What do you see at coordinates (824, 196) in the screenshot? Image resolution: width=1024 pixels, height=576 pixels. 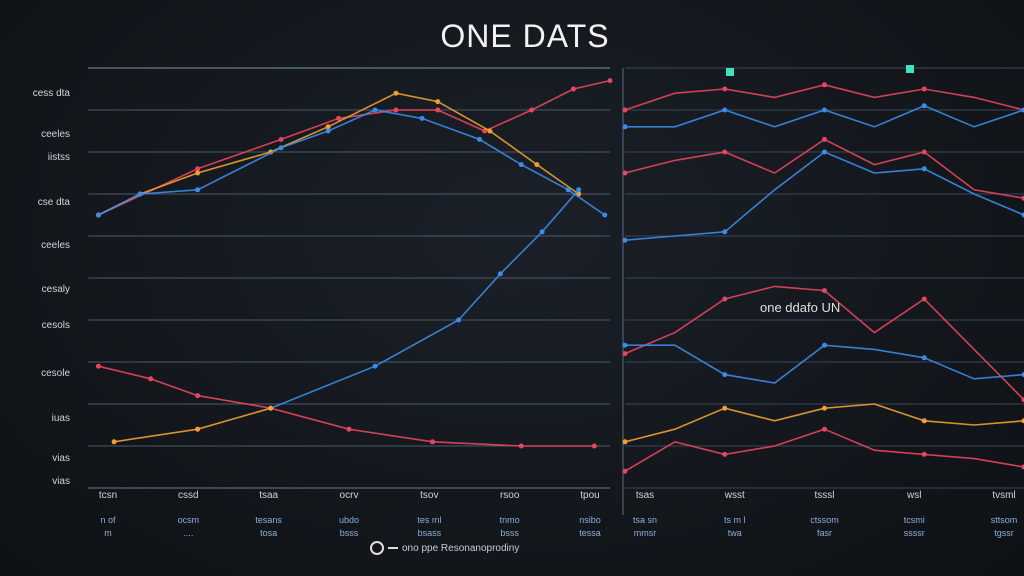 I see `series-line-b2` at bounding box center [824, 196].